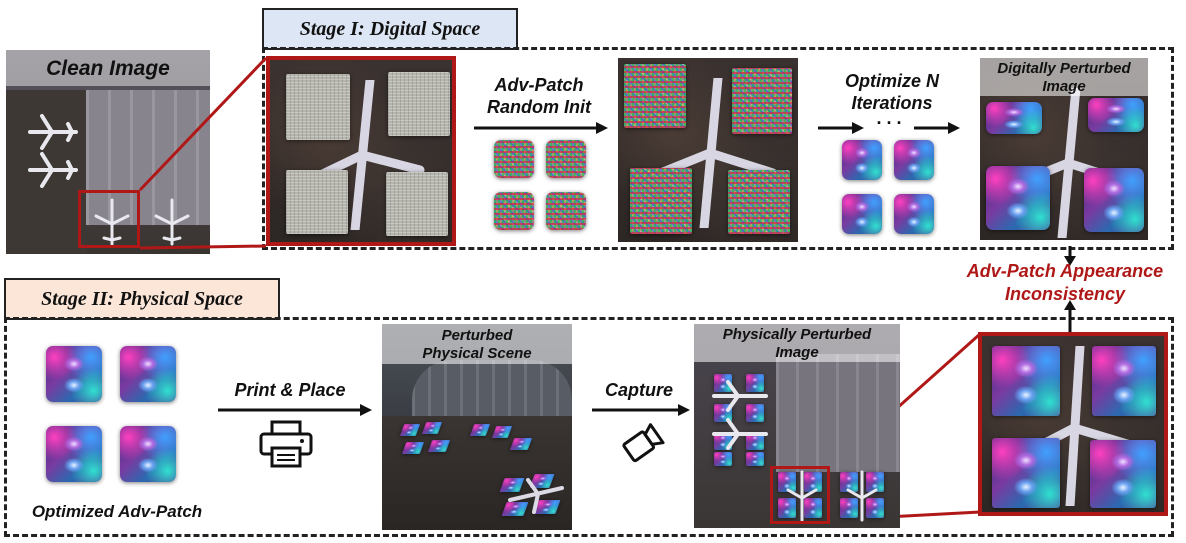  I want to click on inconsistency-line1: Adv-Patch Appearance, so click(1065, 271).